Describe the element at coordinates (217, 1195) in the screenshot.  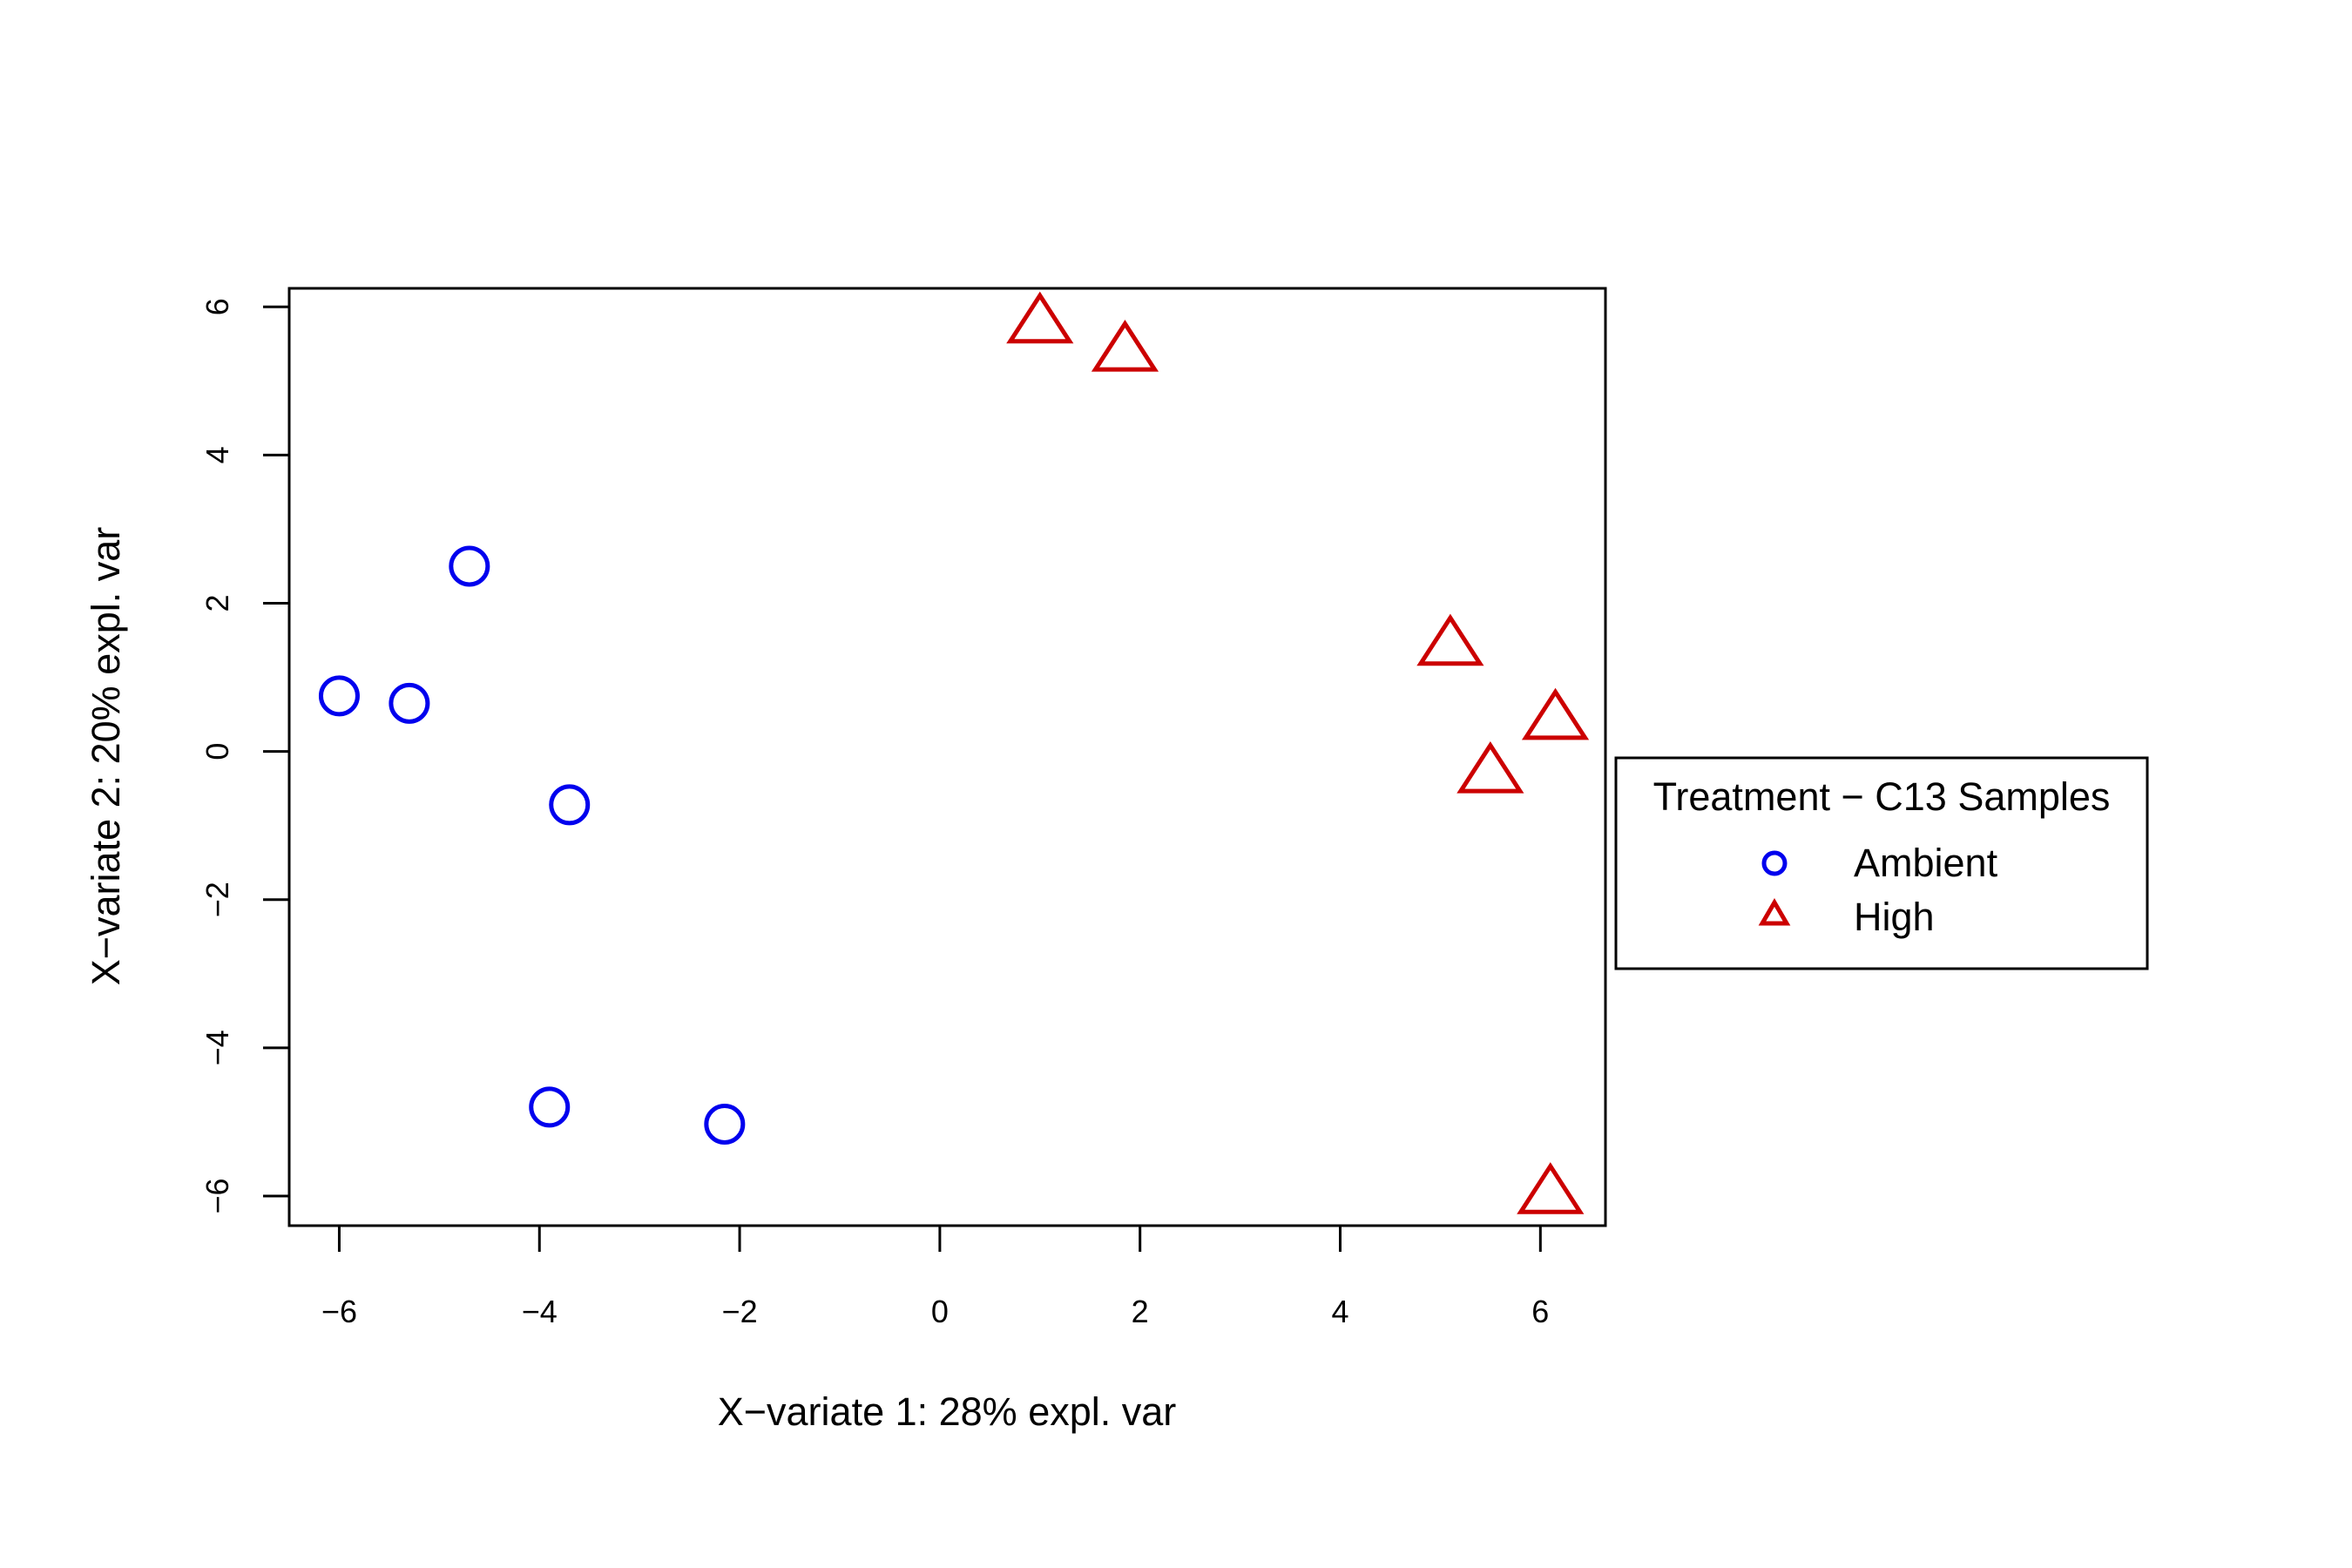
I see `y-tick-label: −6` at that location.